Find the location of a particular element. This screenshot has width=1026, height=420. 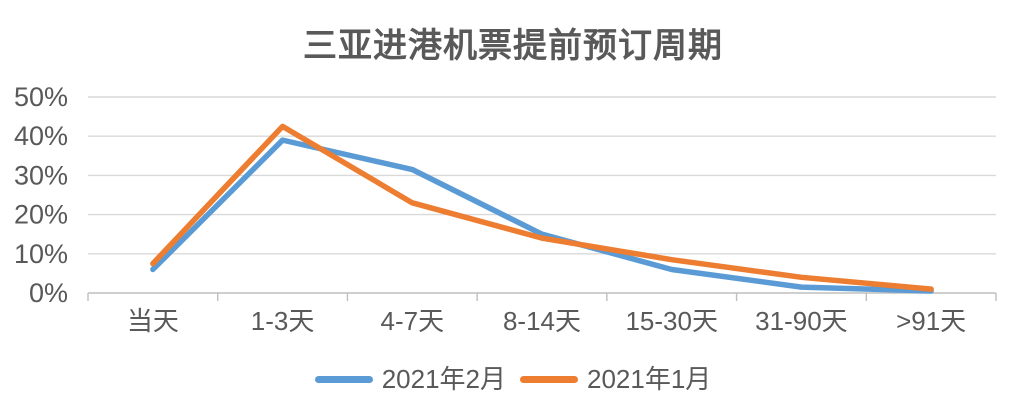

legend-item-0: 2021年2月 is located at coordinates (410, 379).